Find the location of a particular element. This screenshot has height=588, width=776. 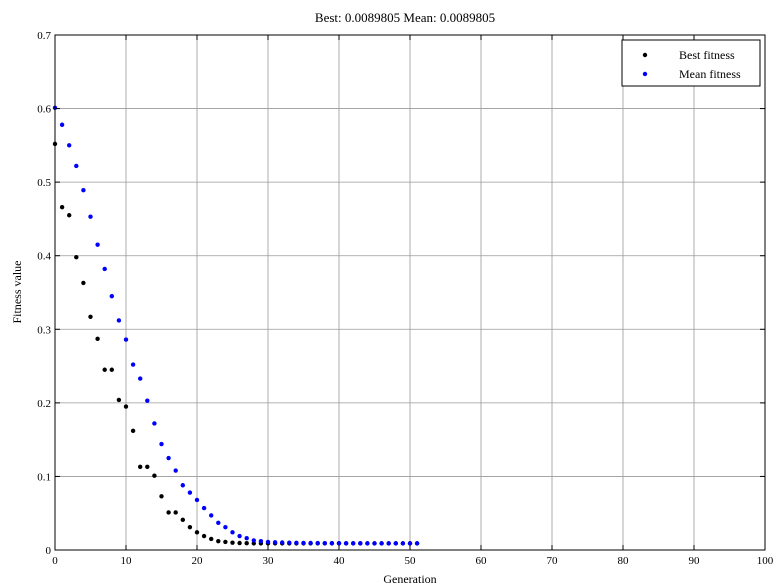

x-tick-label: 70 is located at coordinates (553, 561).